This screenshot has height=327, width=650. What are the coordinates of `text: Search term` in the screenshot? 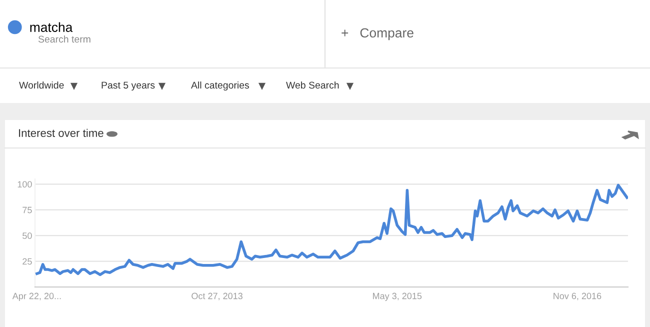 It's located at (64, 39).